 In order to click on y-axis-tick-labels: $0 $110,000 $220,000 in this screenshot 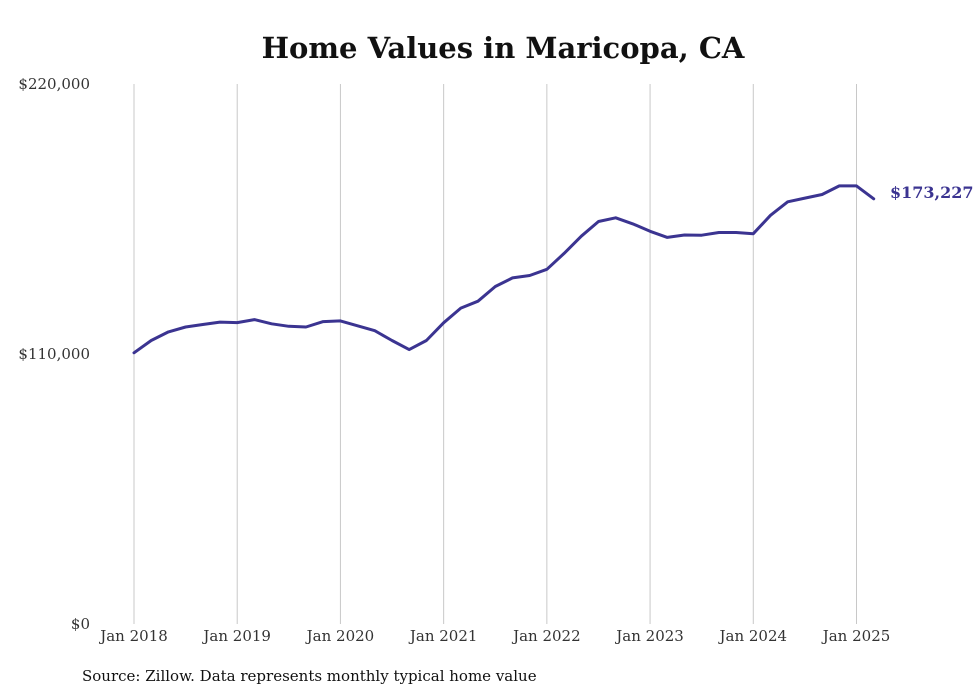, I will do `click(54, 354)`.